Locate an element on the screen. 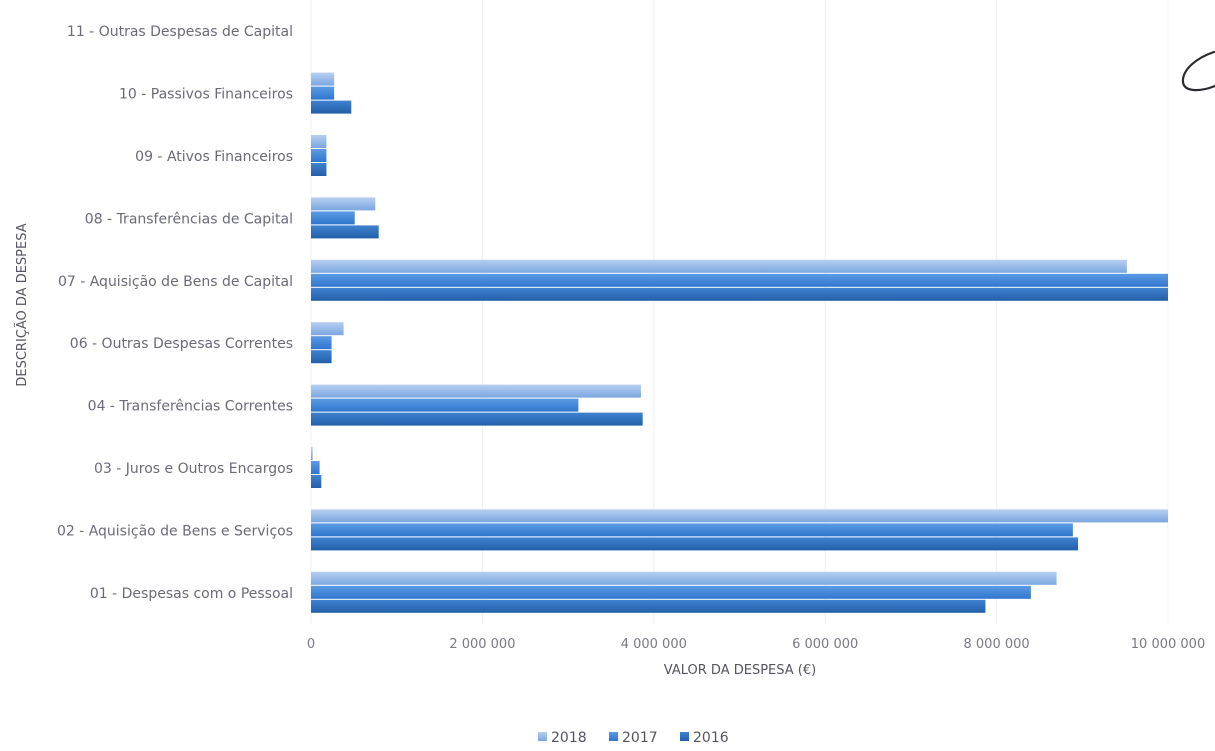  x-tick-label: 2 000 000 is located at coordinates (482, 644).